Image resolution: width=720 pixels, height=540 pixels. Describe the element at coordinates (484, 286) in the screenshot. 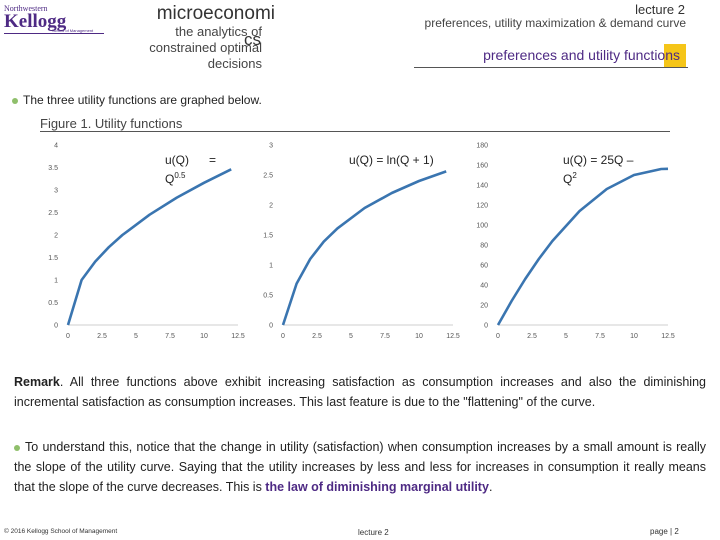

I see `y-tick-label-quadratic: 40` at that location.